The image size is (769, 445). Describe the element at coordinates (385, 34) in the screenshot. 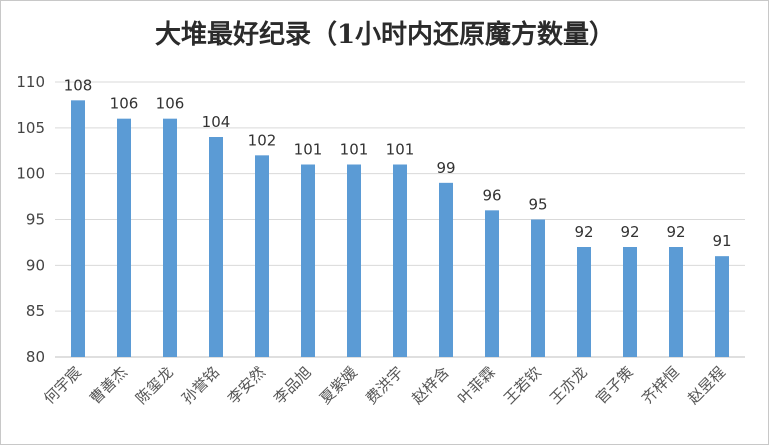

I see `chart-title: 大堆最好纪录（1小时内还原魔方数量）` at that location.